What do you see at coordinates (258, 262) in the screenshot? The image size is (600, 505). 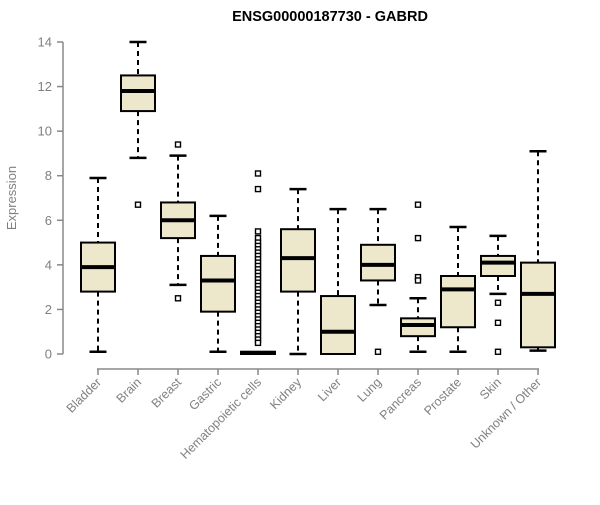 I see `boxplot-hematopoietic-cells` at bounding box center [258, 262].